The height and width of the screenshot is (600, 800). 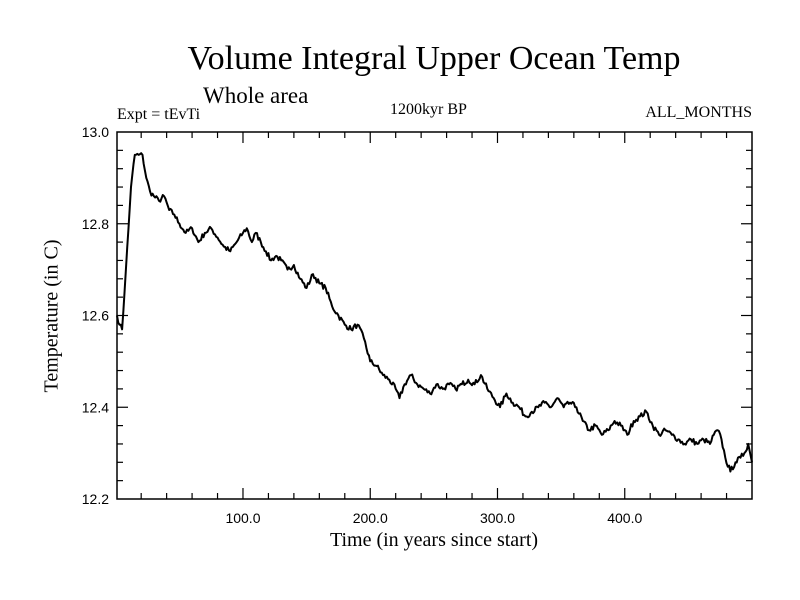 I want to click on chart-subtitle: Whole area, so click(x=256, y=95).